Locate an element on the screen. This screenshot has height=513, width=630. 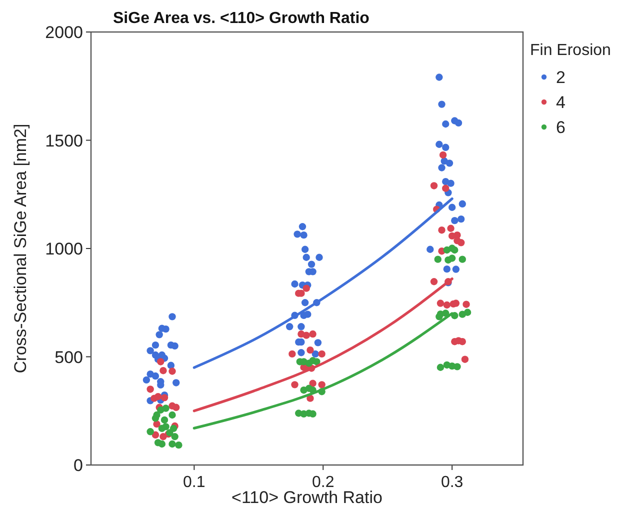
legend-title: Fin Erosion is located at coordinates (570, 50).